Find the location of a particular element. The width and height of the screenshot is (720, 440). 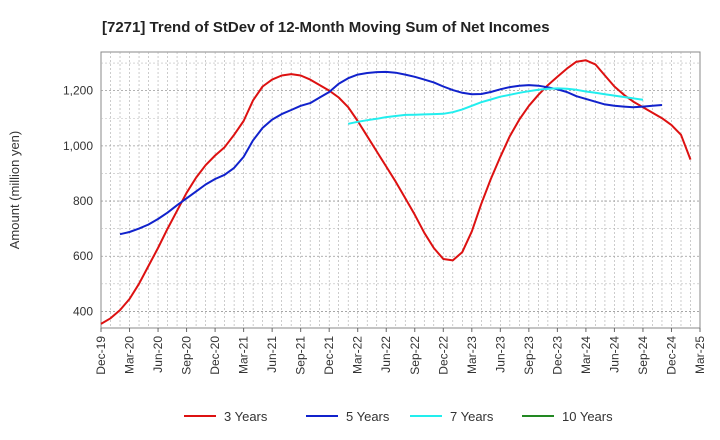

x-tick-label: Jun-21 is located at coordinates (272, 354).